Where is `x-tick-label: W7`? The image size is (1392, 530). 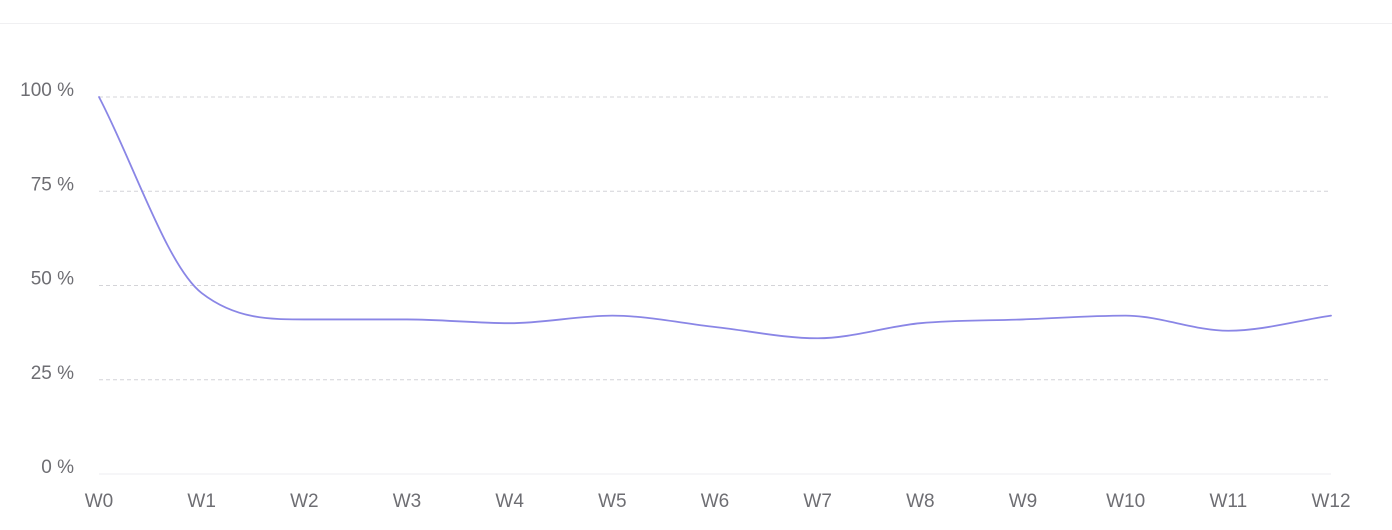 x-tick-label: W7 is located at coordinates (817, 501).